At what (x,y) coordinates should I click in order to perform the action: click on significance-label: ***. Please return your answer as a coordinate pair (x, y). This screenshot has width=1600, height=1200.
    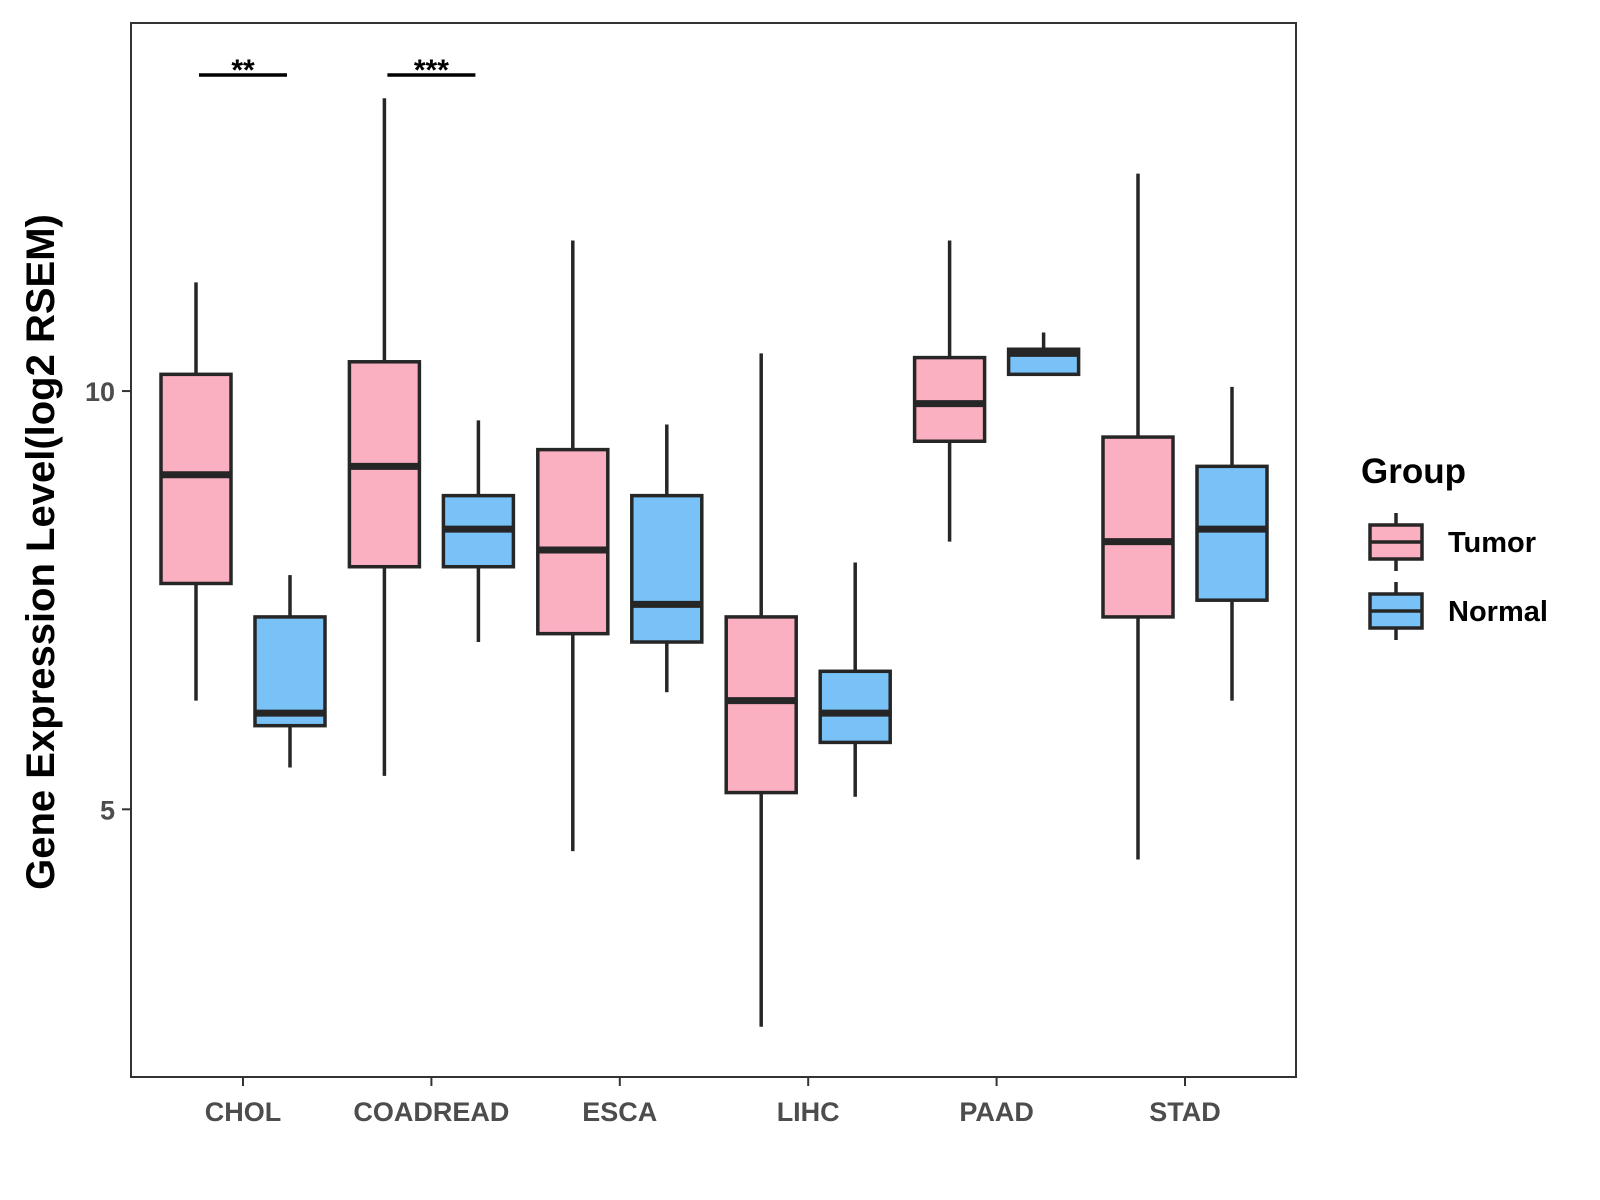
    Looking at the image, I should click on (431, 70).